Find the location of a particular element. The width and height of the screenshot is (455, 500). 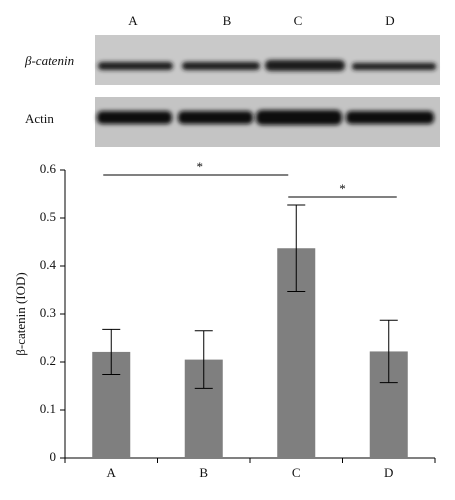

y-axis-label: β-catenin (IOD) is located at coordinates (20, 314).